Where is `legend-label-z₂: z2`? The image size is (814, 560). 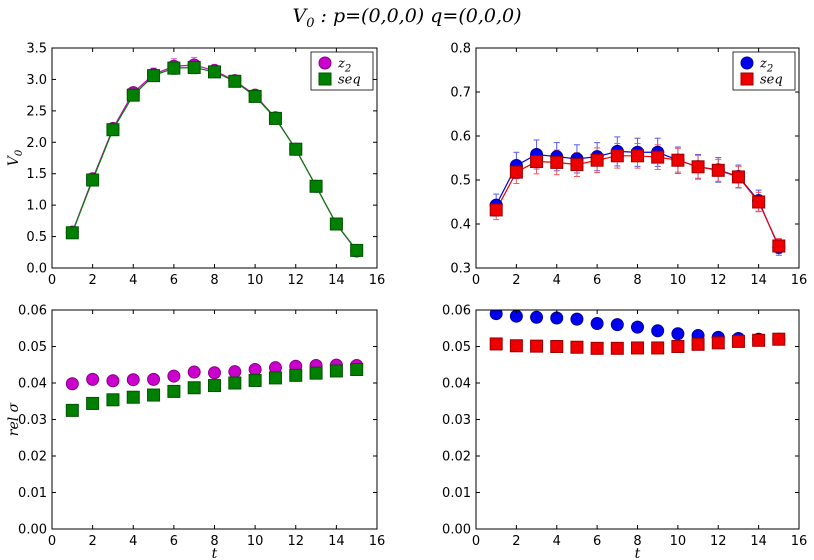
legend-label-z₂: z2 is located at coordinates (344, 66).